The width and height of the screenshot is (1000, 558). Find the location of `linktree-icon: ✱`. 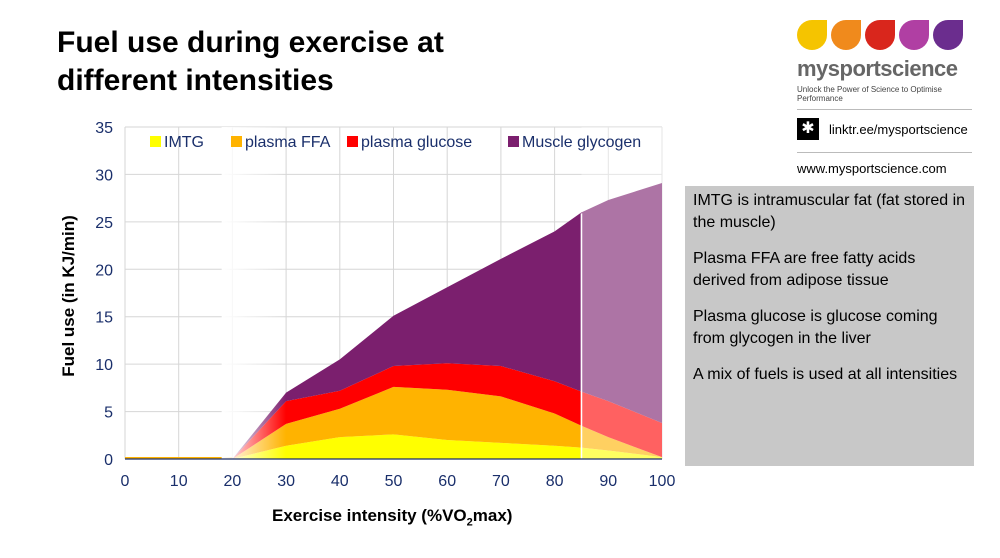

linktree-icon: ✱ is located at coordinates (808, 129).